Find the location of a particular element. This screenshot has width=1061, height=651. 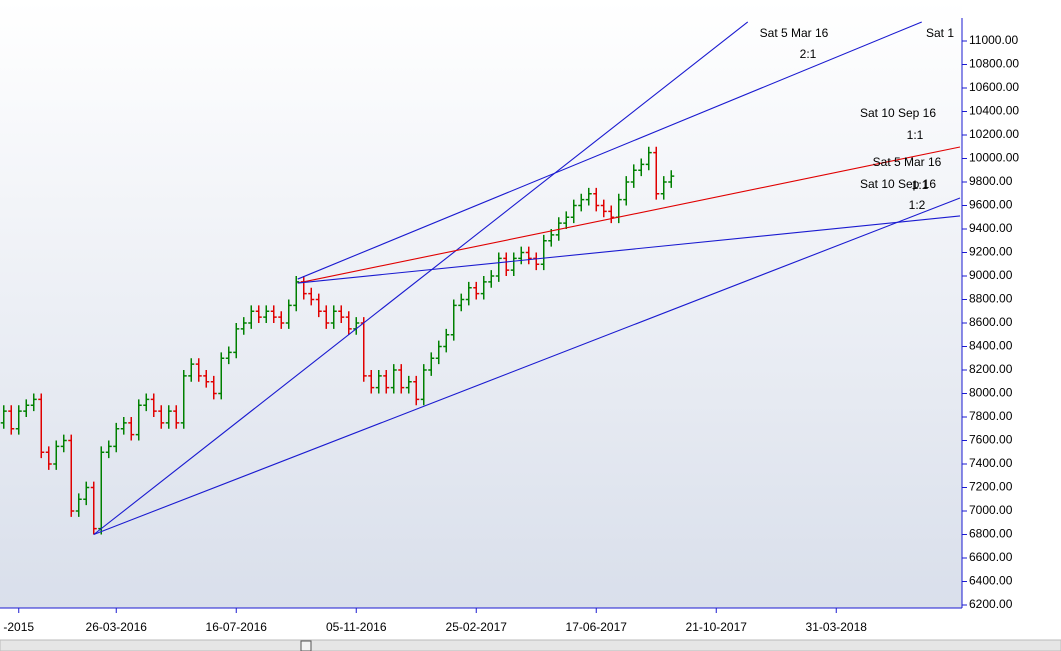

y-tick-label: 10200.00 is located at coordinates (994, 134).